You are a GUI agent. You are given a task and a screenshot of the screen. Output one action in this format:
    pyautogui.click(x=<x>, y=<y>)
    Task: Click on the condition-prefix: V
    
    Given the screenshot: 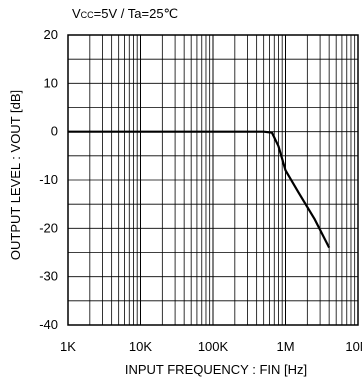 What is the action you would take?
    pyautogui.click(x=76, y=13)
    